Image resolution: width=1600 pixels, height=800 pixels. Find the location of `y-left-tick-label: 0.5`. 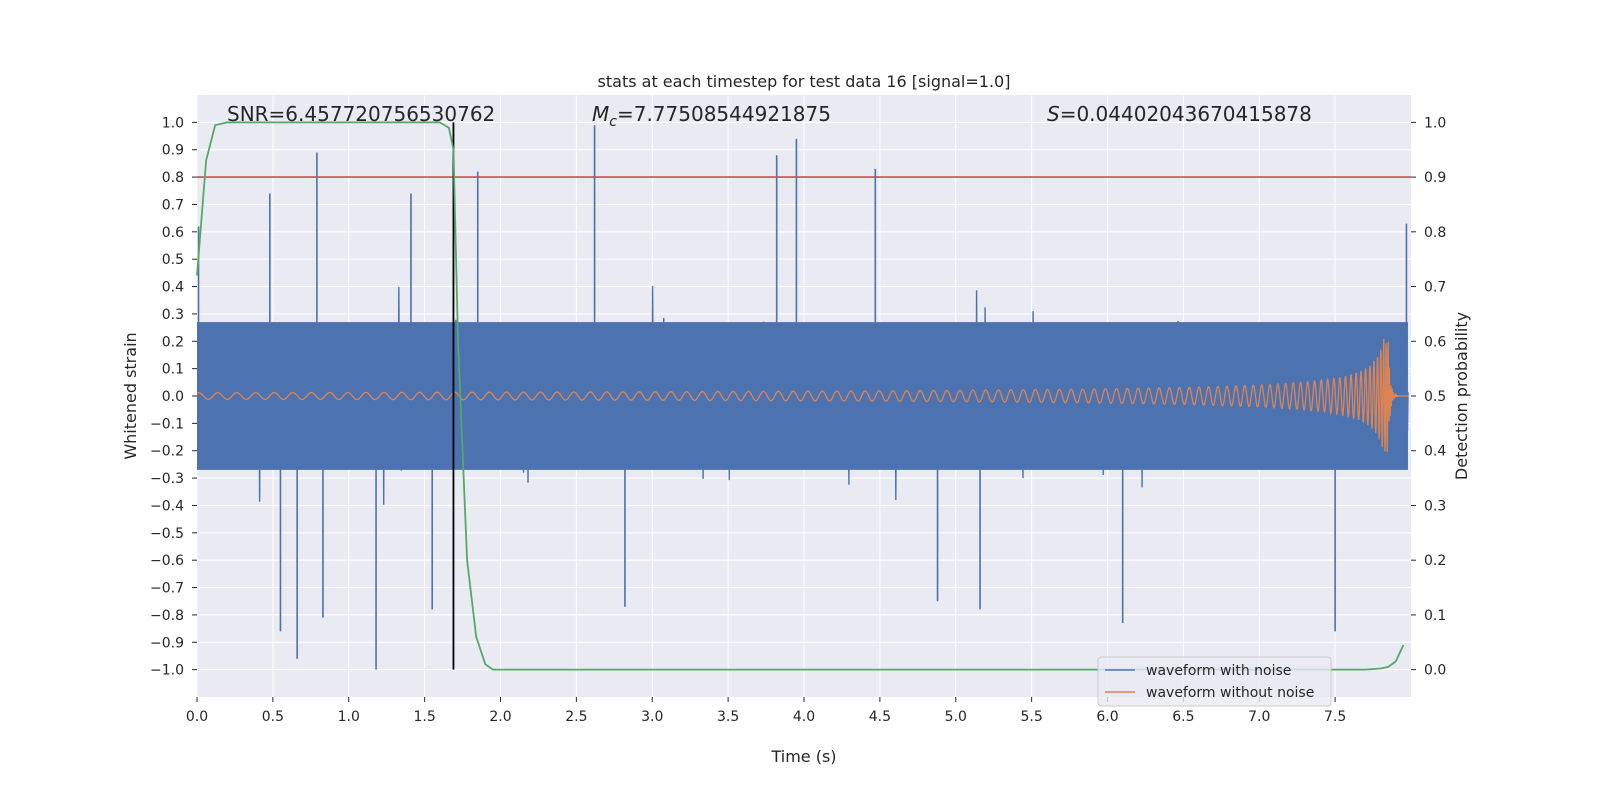

y-left-tick-label: 0.5 is located at coordinates (173, 260).